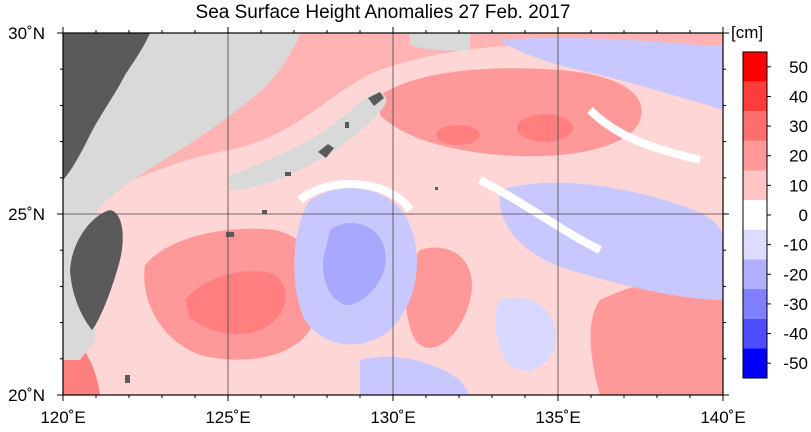 This screenshot has width=811, height=432. Describe the element at coordinates (354, 263) in the screenshot. I see `anomaly-negative-center-core` at that location.